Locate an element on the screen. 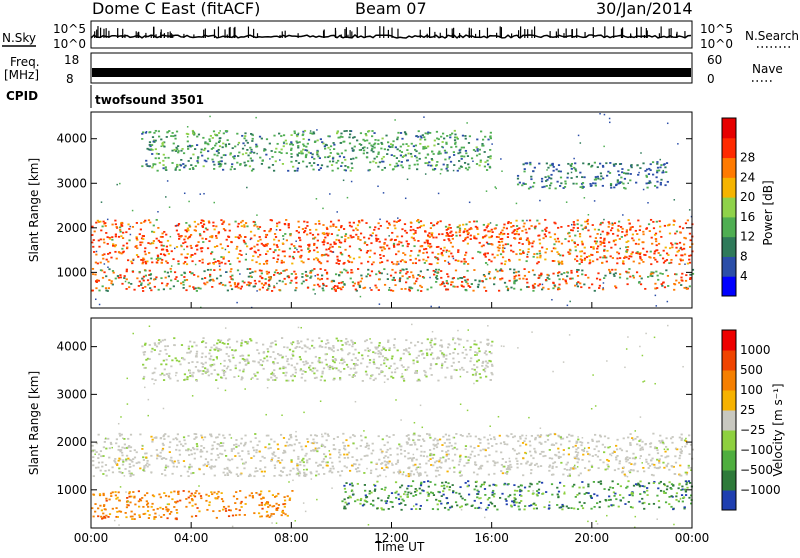  y-tick-label: 4000 is located at coordinates (71, 139).